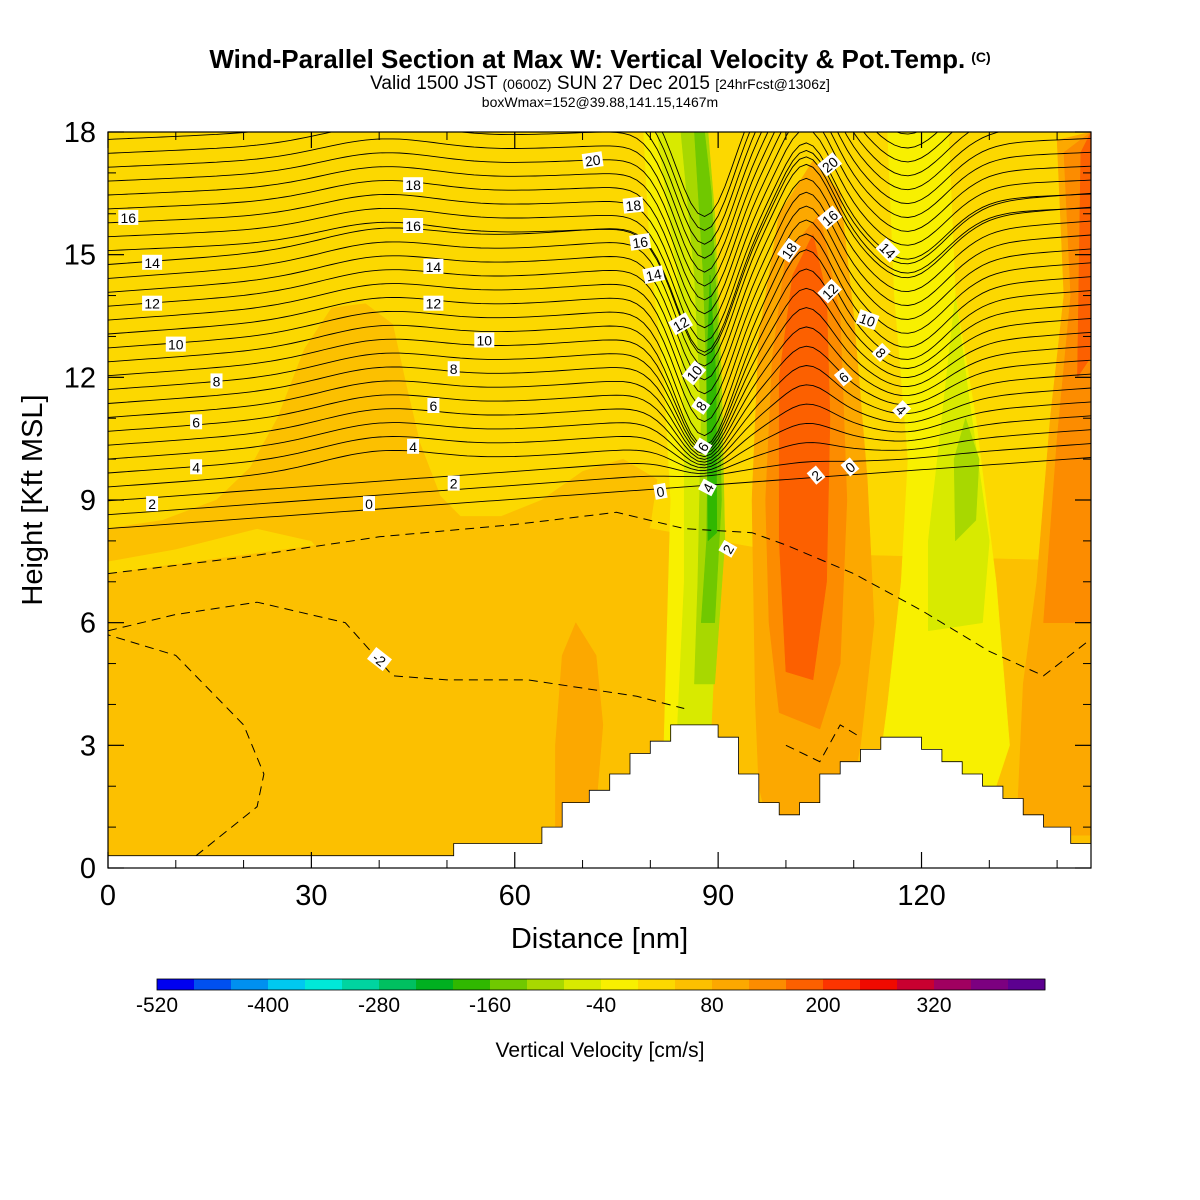 Image resolution: width=1200 pixels, height=1200 pixels. I want to click on contour-label-text: 20, so click(593, 161).